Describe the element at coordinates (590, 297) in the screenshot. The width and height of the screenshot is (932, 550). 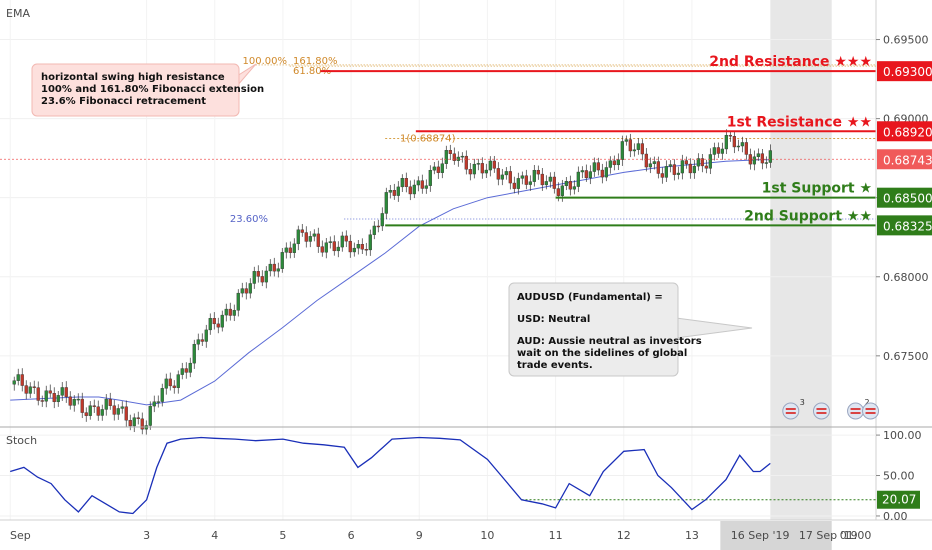
I see `fundamental-note-title: AUDUSD (Fundamental) =` at that location.